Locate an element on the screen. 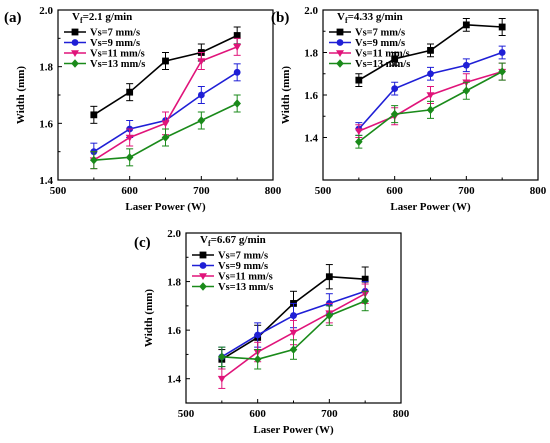 The image size is (550, 443). panel-label: (c) is located at coordinates (142, 243).